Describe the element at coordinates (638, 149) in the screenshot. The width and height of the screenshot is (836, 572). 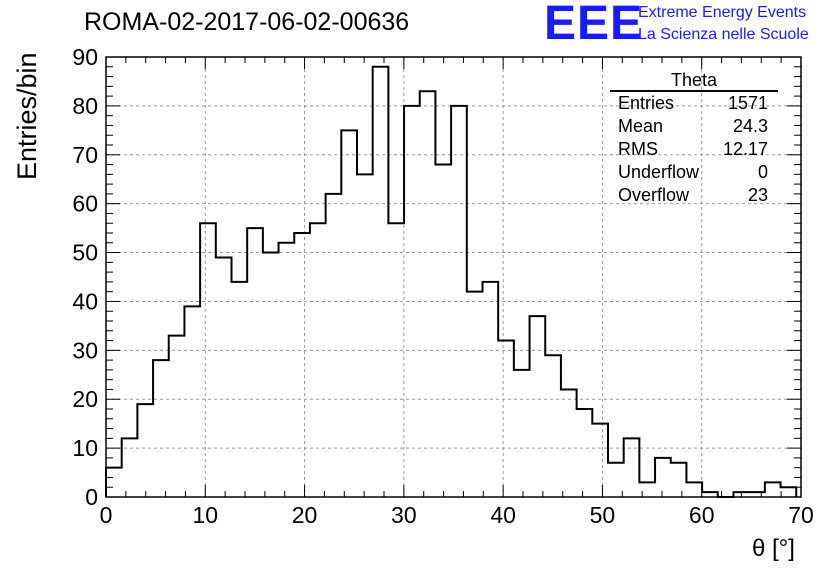
I see `stats-label: RMS` at that location.